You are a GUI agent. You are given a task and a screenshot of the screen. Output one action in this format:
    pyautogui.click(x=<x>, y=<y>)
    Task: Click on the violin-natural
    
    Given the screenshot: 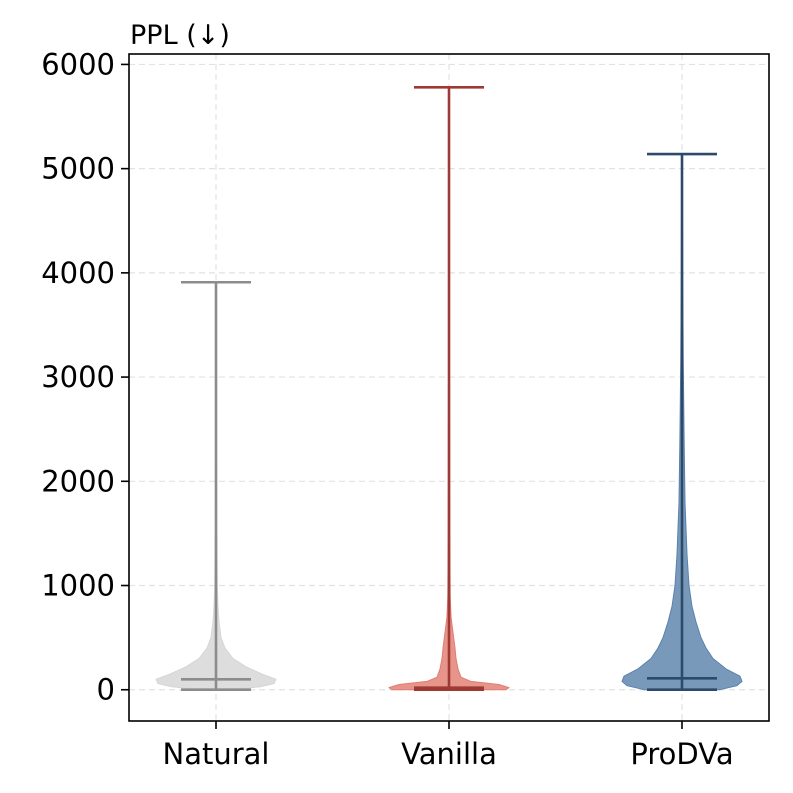 What is the action you would take?
    pyautogui.click(x=216, y=486)
    